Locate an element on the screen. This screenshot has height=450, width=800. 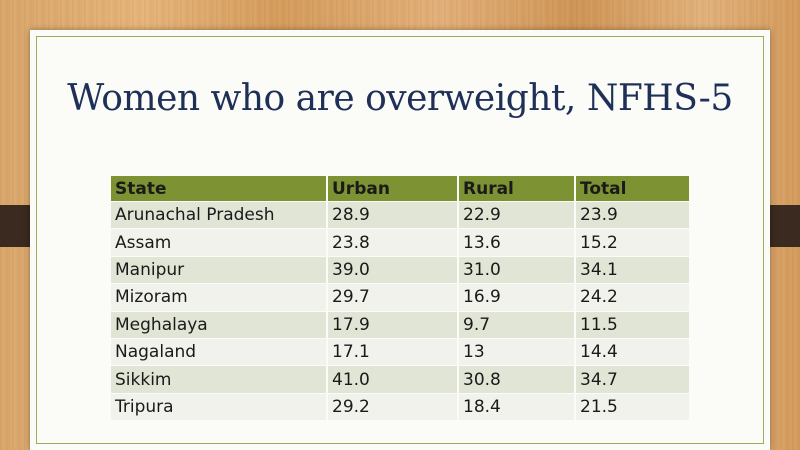
table-cell-rural: 18.4 is located at coordinates (517, 406).